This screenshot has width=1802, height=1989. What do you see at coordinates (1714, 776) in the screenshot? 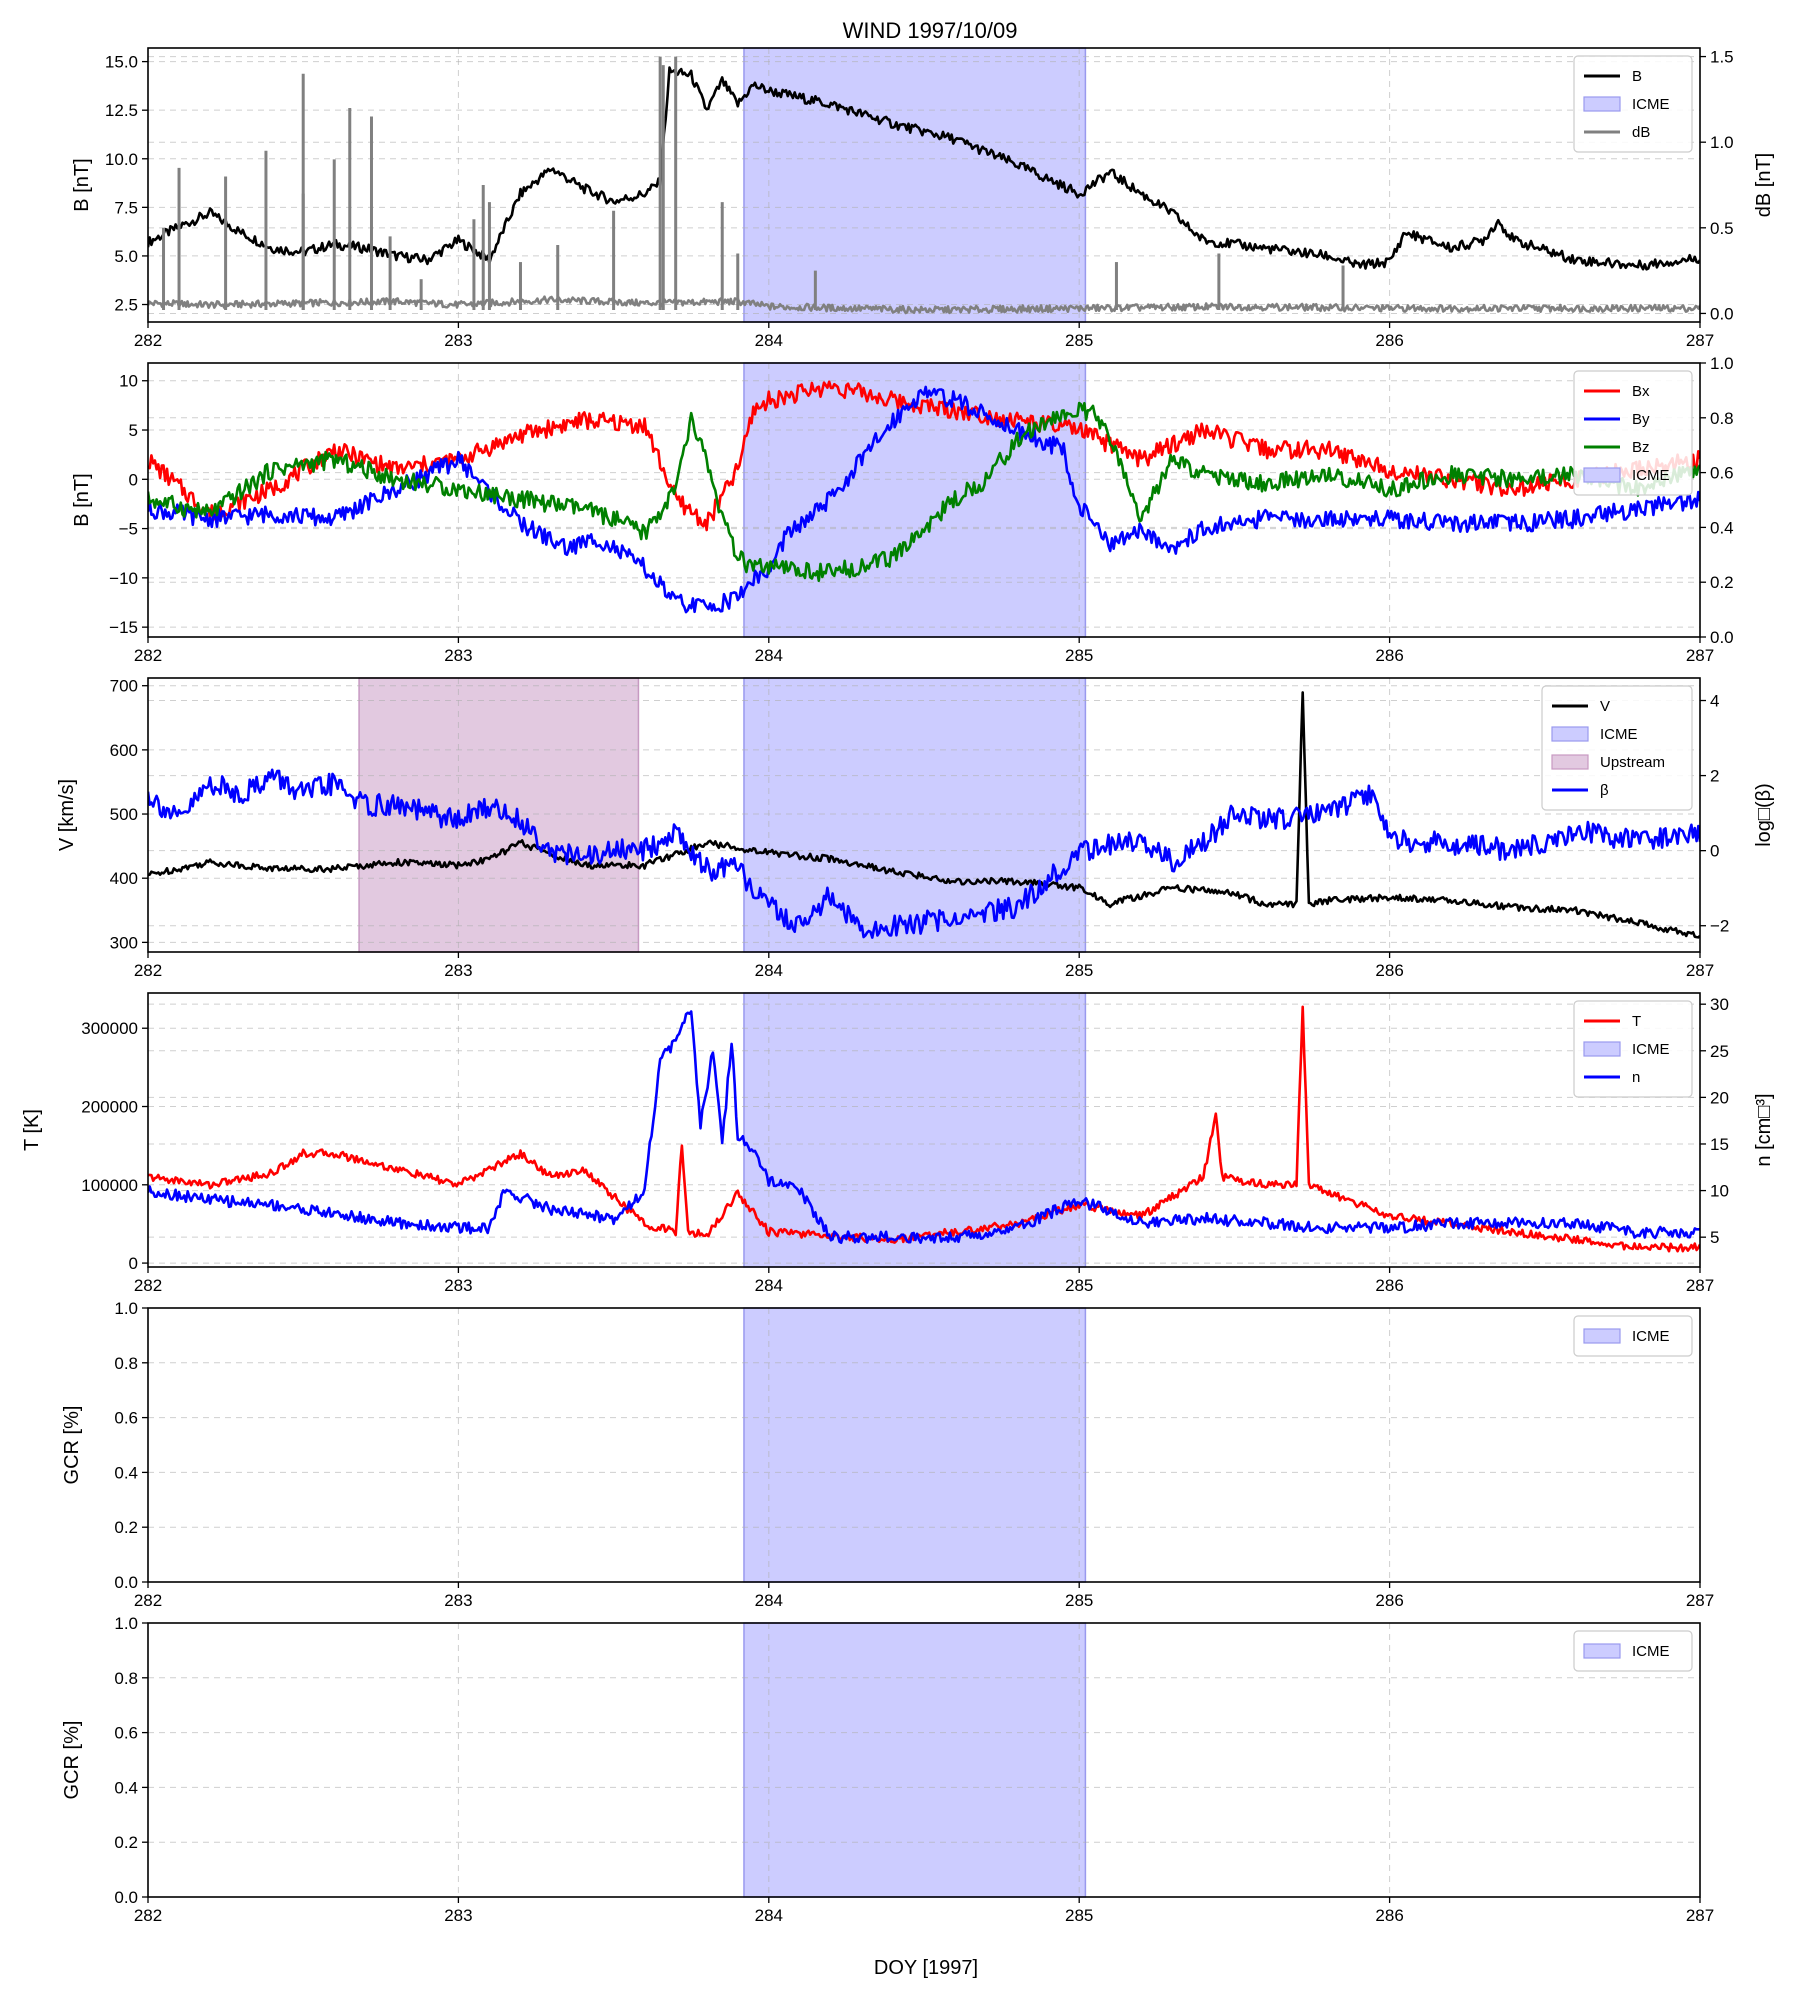
I see `y-right-tick-label: 2` at bounding box center [1714, 776].